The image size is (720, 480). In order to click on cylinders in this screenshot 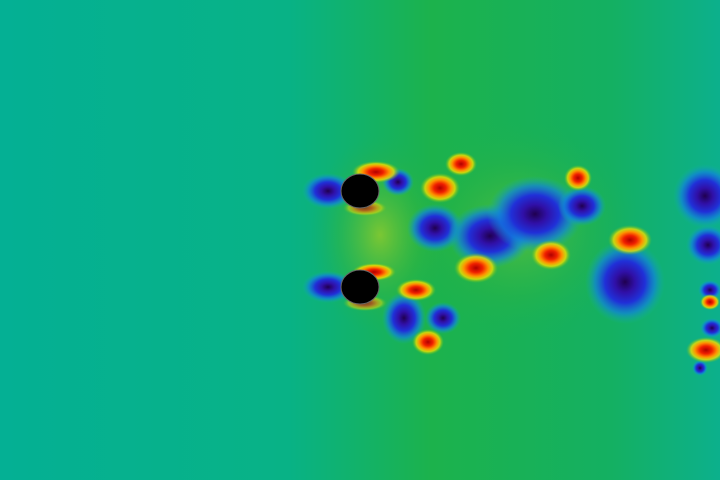, I will do `click(360, 239)`.